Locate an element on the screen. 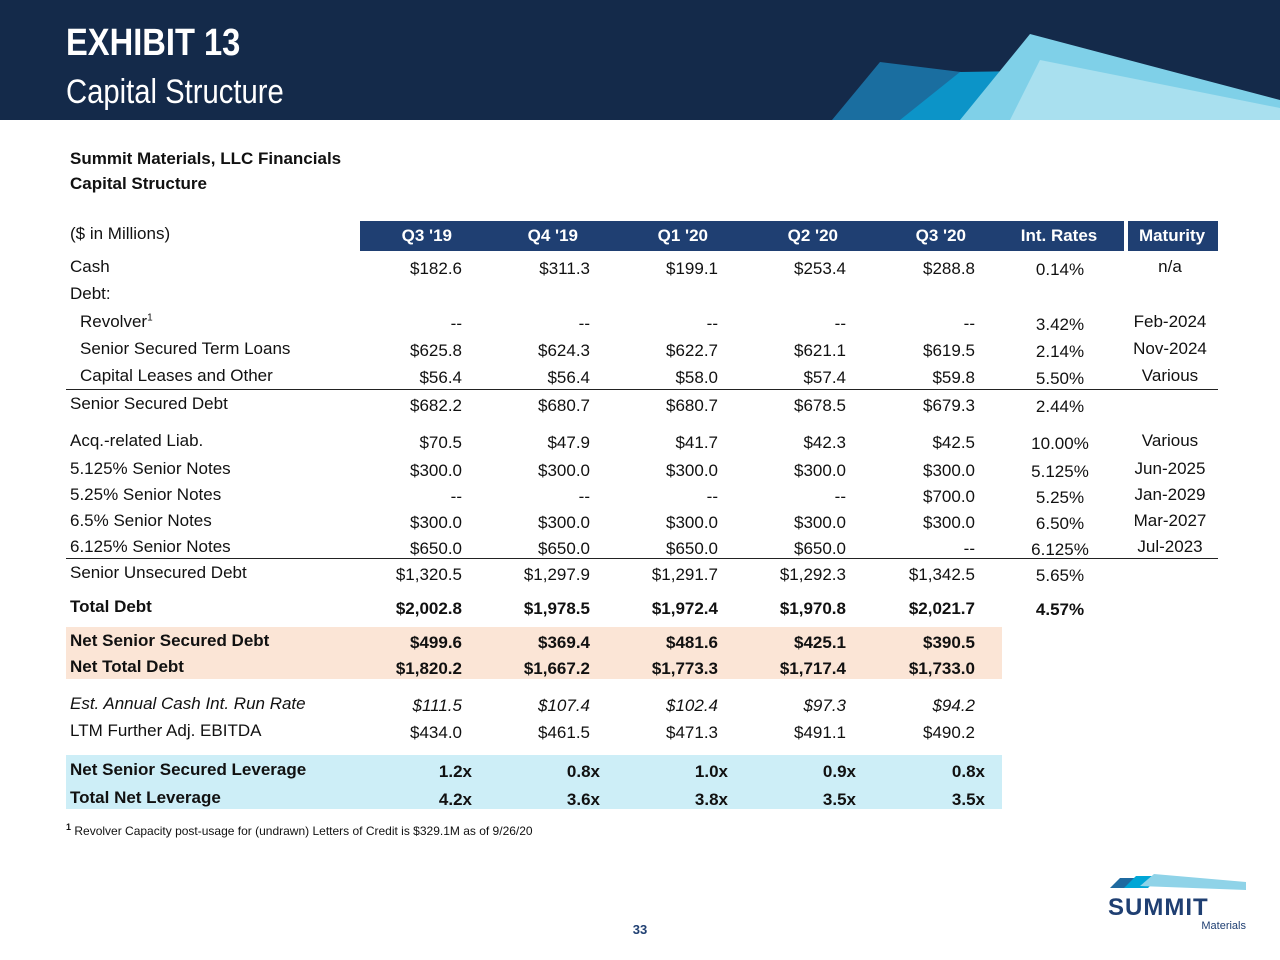 This screenshot has height=960, width=1280. row-label: Cash is located at coordinates (90, 266).